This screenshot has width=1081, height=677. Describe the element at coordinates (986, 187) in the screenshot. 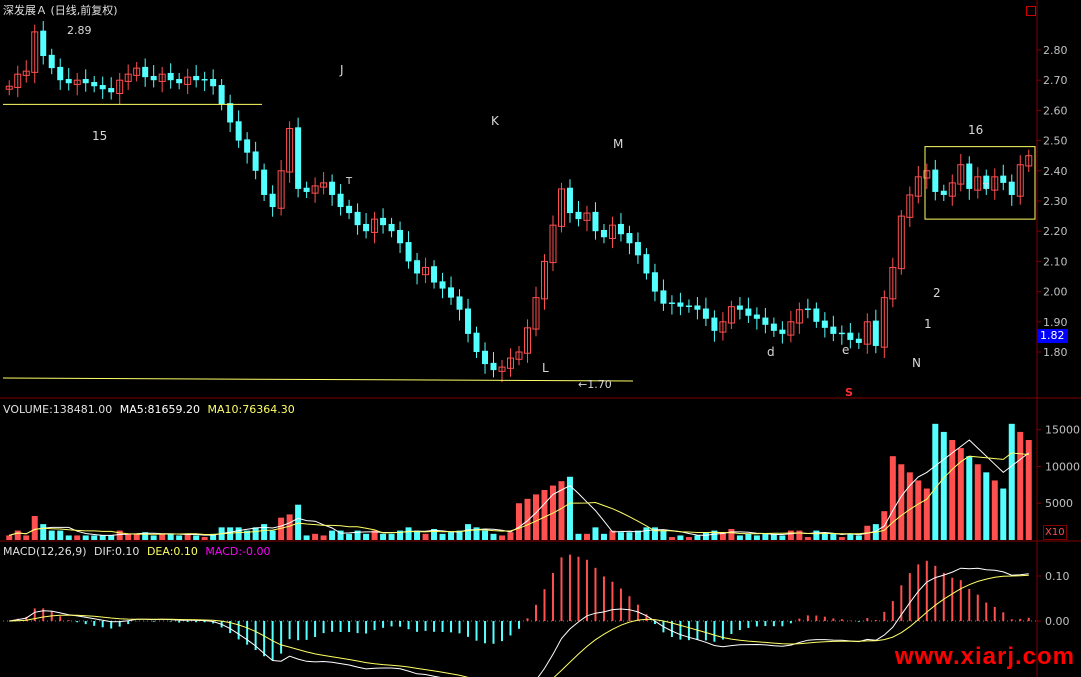

I see `annotation-T-right: T` at that location.